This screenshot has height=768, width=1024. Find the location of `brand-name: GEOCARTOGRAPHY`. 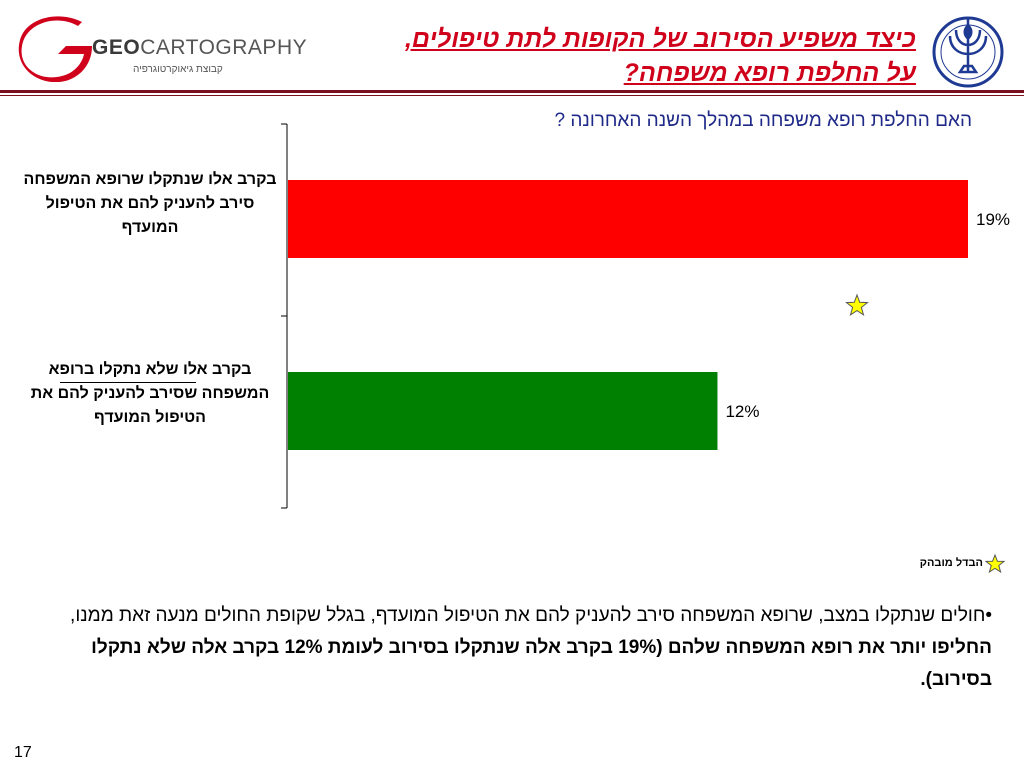

brand-name: GEOCARTOGRAPHY is located at coordinates (200, 47).